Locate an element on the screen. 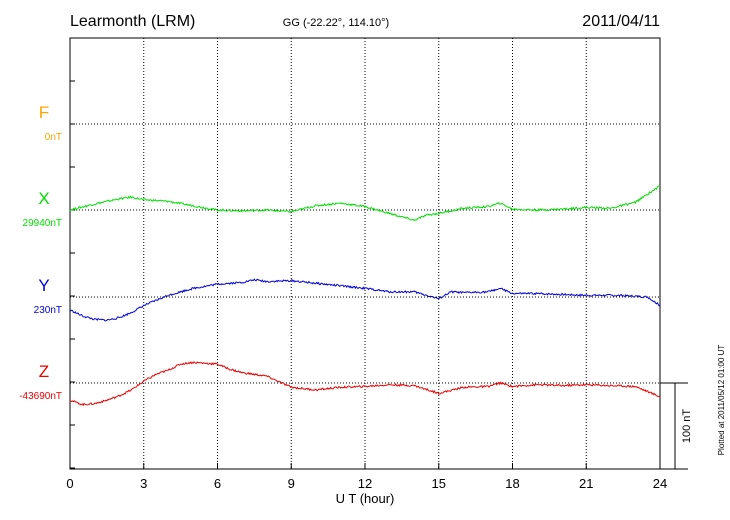 This screenshot has height=520, width=730. series-line-x is located at coordinates (365, 203).